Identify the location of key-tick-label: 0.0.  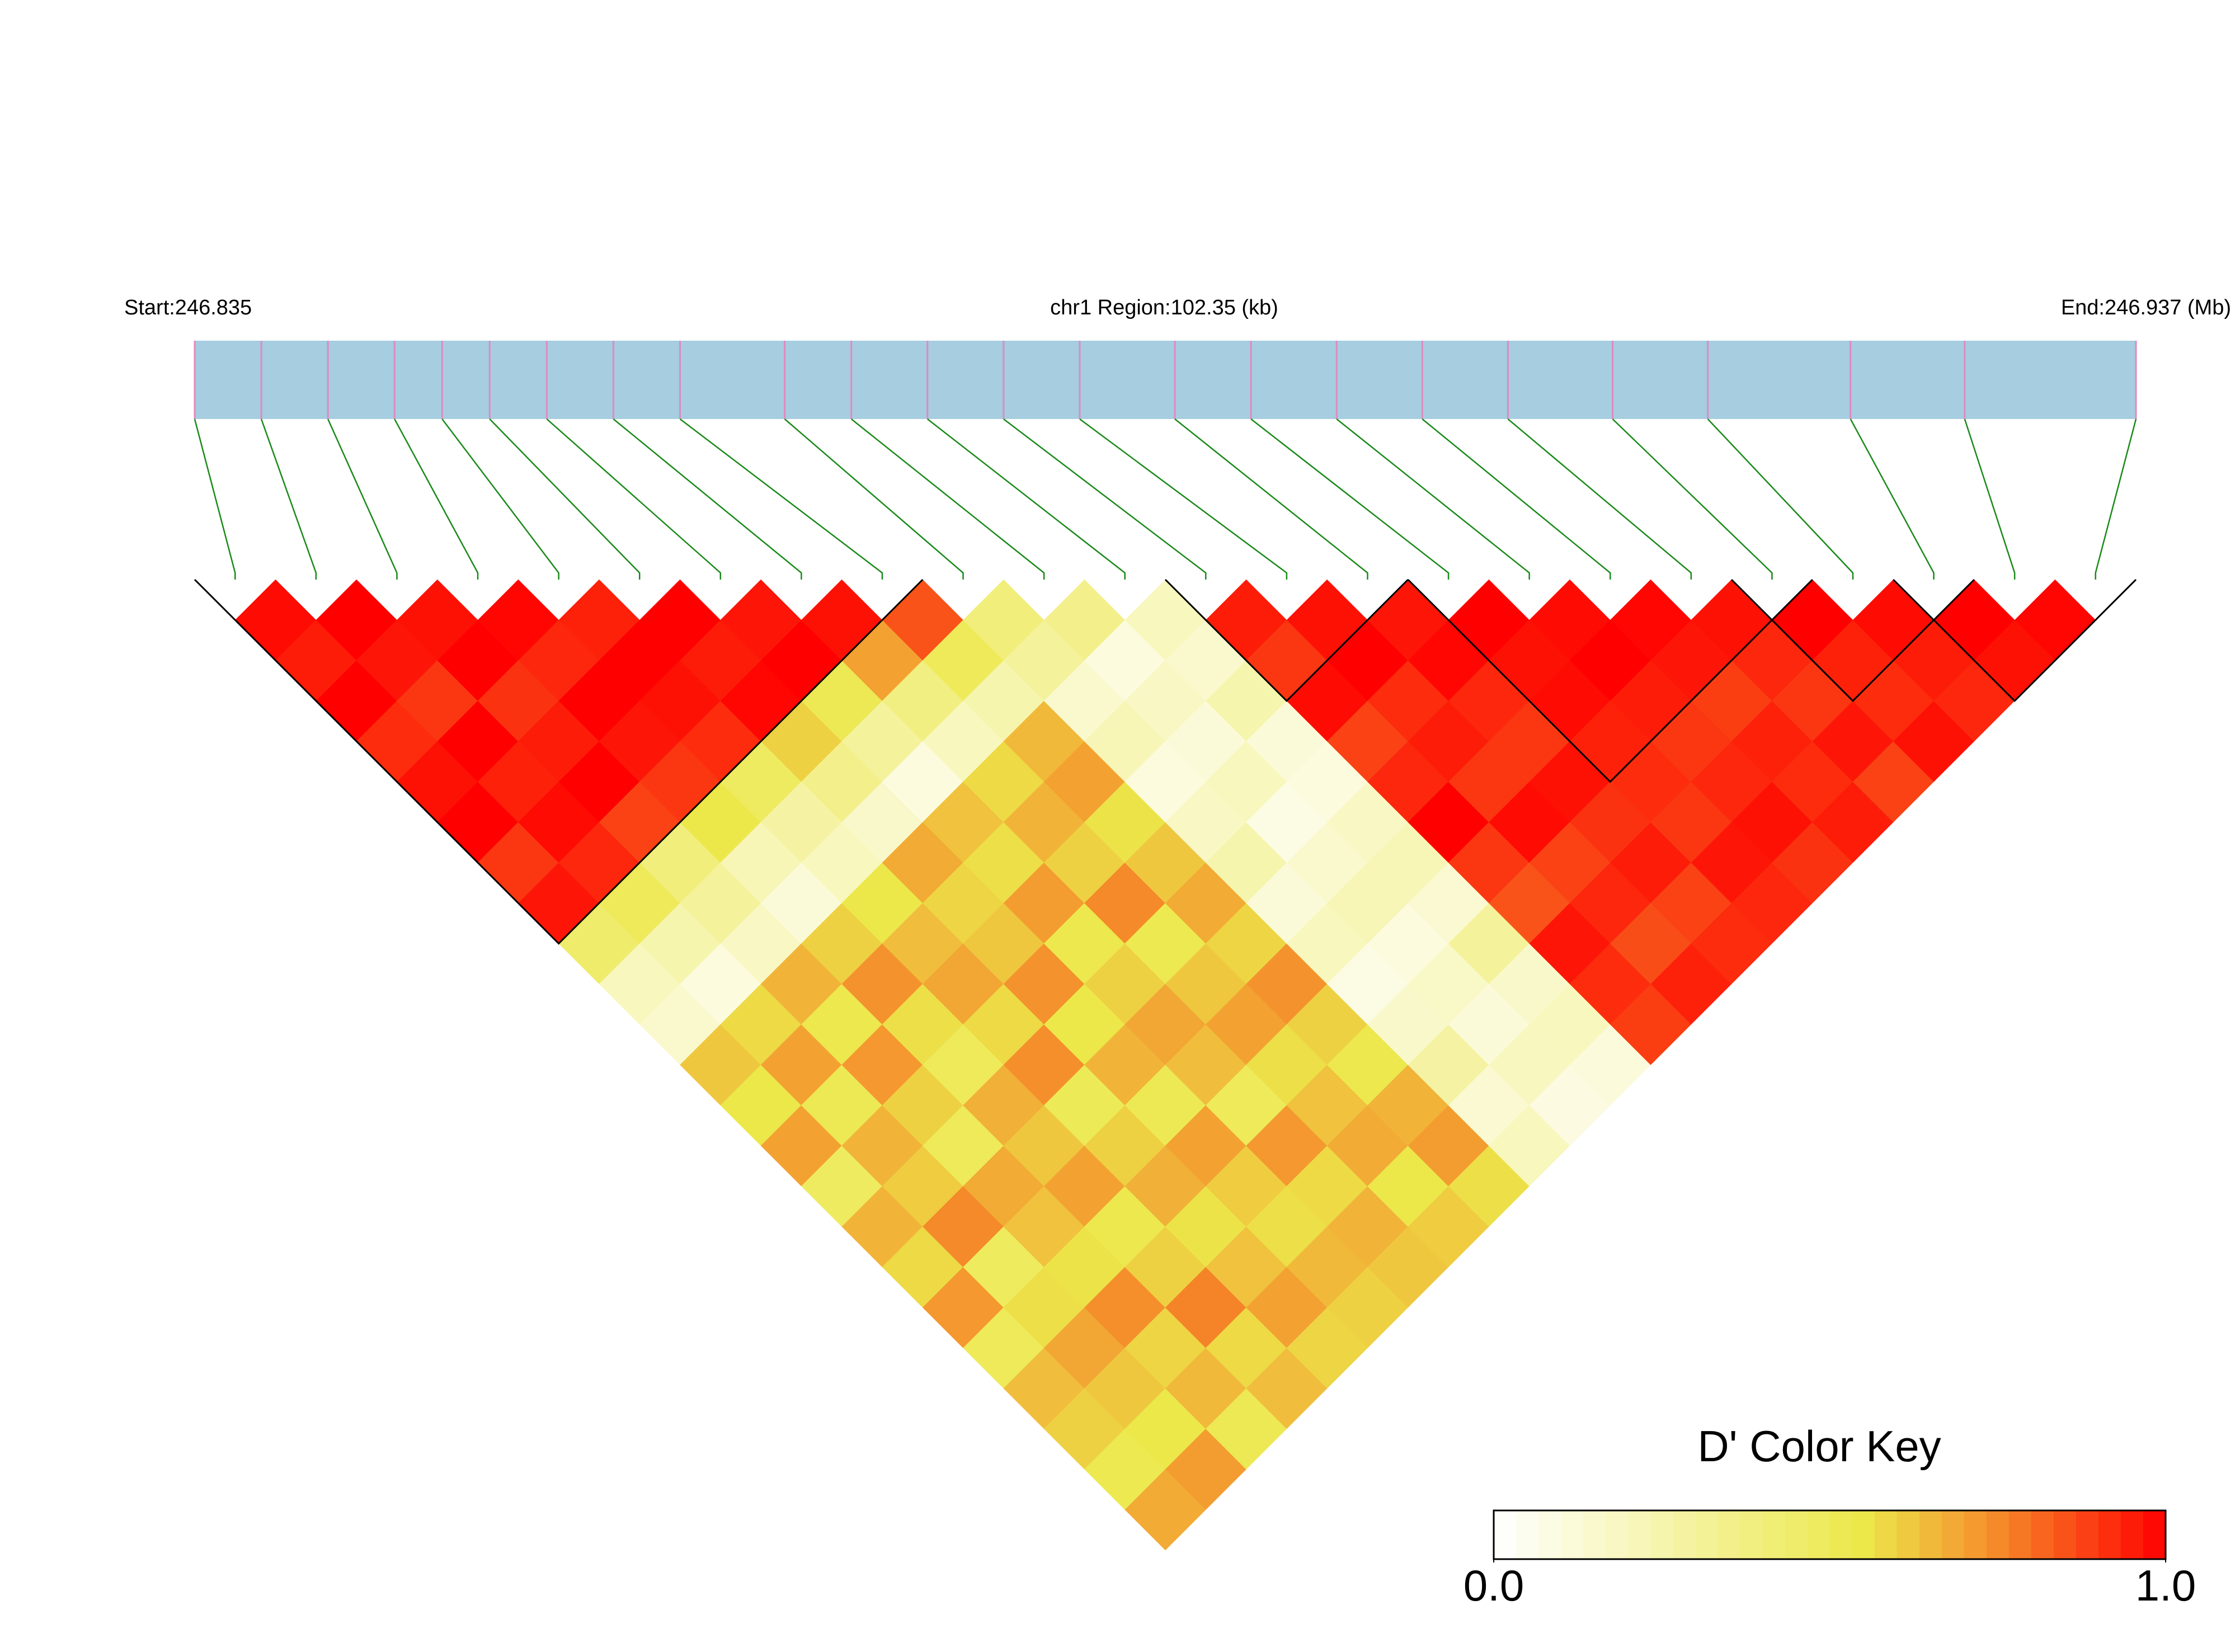
(1494, 1586).